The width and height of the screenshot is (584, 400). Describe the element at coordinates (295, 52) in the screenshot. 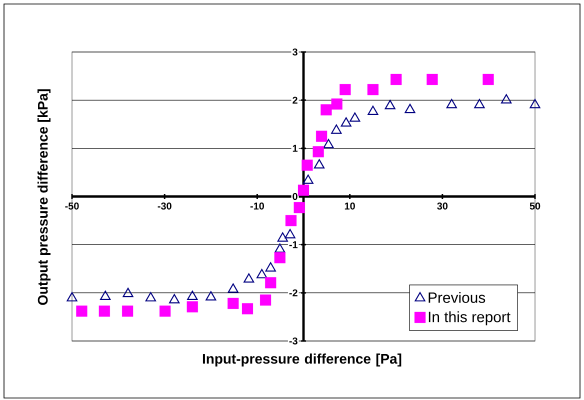

I see `y-tick-label: 3` at that location.